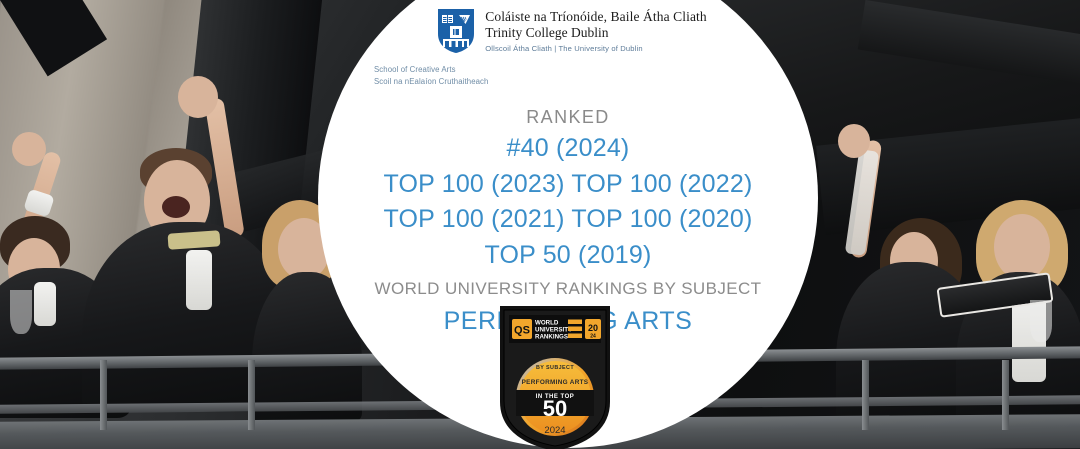  Describe the element at coordinates (554, 430) in the screenshot. I see `qs-badge-year: 2024` at that location.